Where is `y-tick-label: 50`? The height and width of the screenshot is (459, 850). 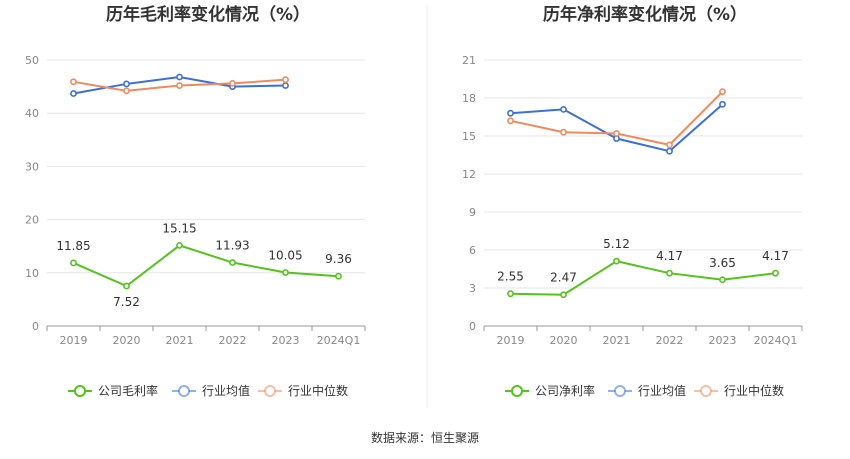
y-tick-label: 50 is located at coordinates (32, 60).